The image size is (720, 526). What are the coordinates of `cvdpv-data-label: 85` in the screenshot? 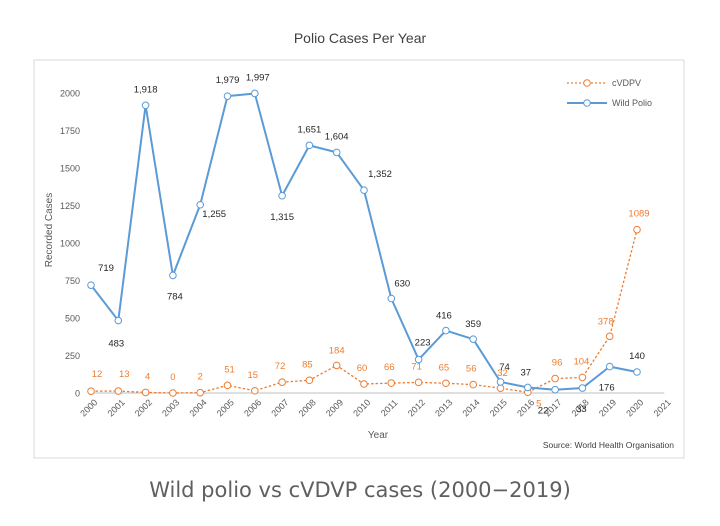 It's located at (307, 364).